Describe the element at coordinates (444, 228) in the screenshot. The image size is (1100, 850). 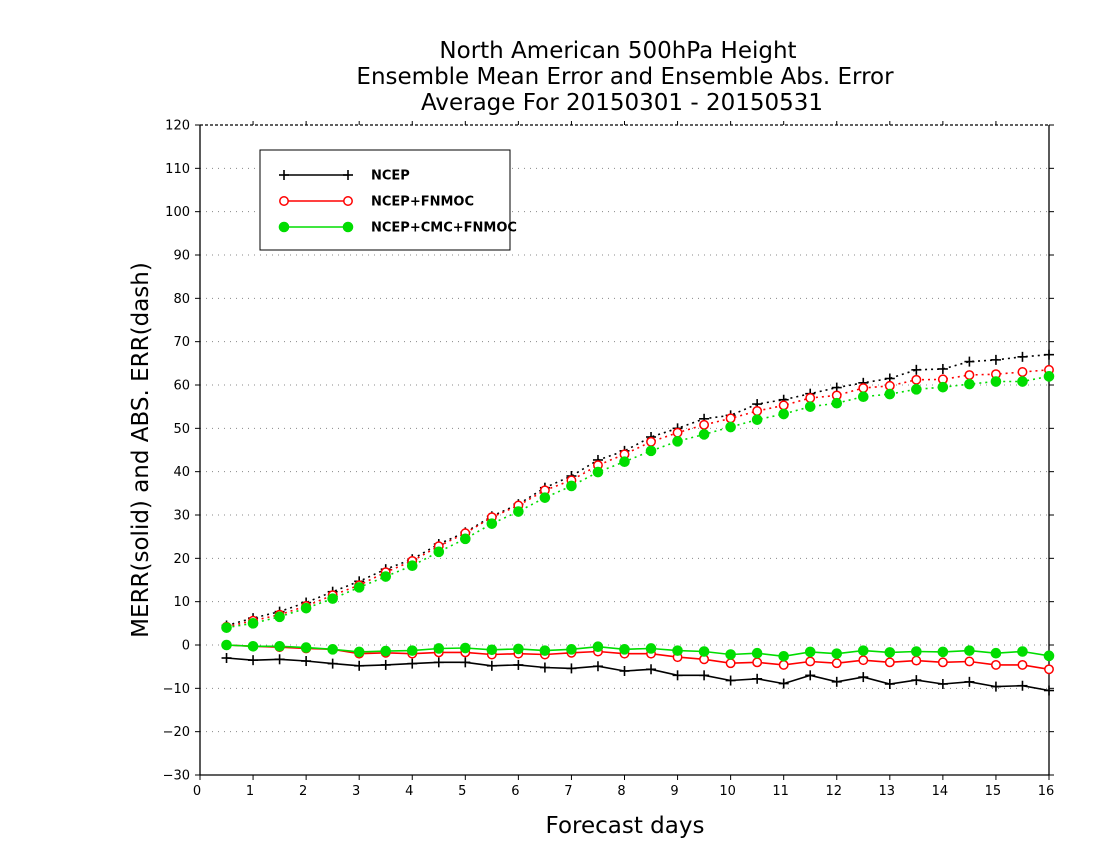
I see `legend-label: NCEP+CMC+FNMOC` at that location.